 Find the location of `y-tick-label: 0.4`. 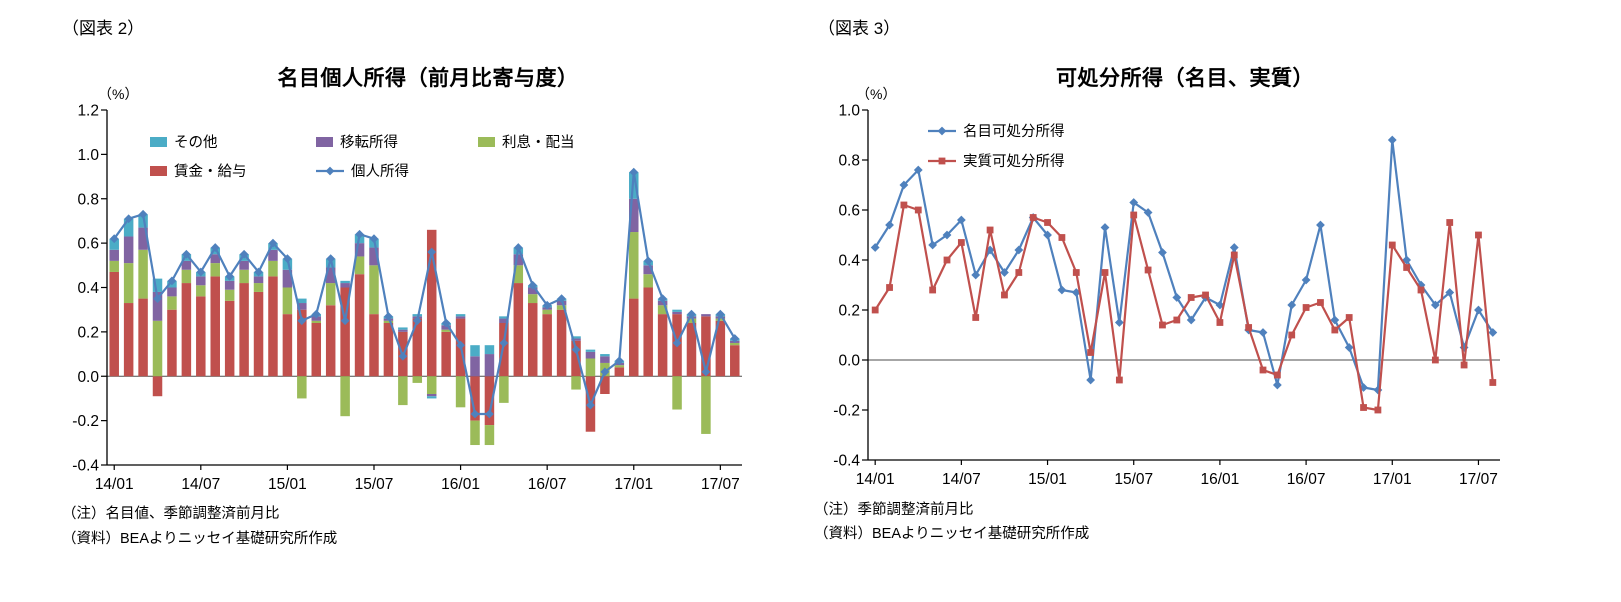

y-tick-label: 0.4 is located at coordinates (88, 288).